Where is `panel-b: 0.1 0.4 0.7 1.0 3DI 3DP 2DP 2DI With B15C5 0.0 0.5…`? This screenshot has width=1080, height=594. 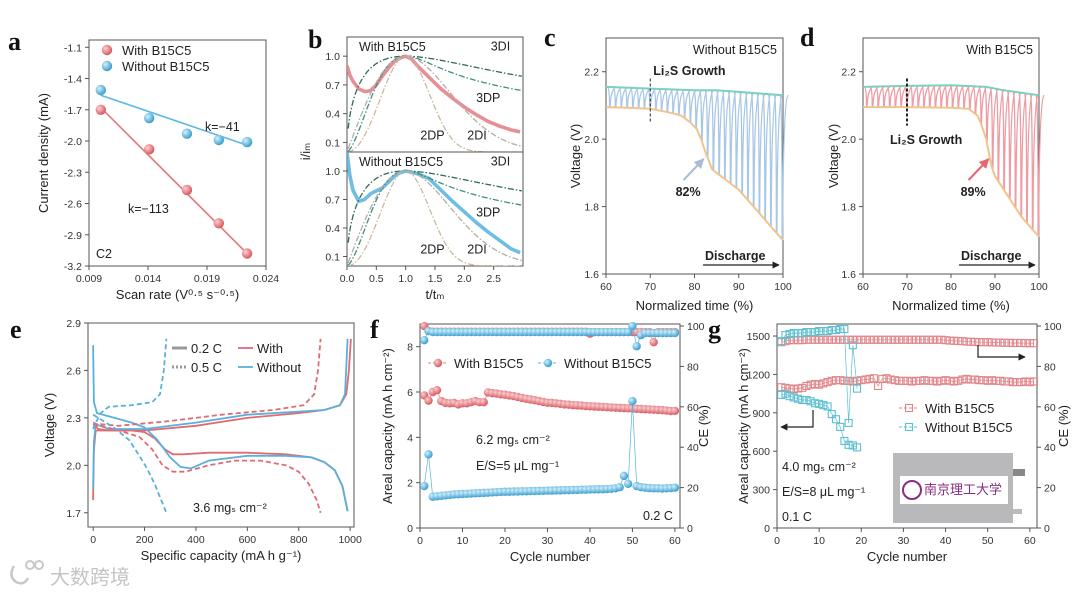 panel-b: 0.1 0.4 0.7 1.0 3DI 3DP 2DP 2DI With B15C5 0.0 0.5… is located at coordinates (411, 163).